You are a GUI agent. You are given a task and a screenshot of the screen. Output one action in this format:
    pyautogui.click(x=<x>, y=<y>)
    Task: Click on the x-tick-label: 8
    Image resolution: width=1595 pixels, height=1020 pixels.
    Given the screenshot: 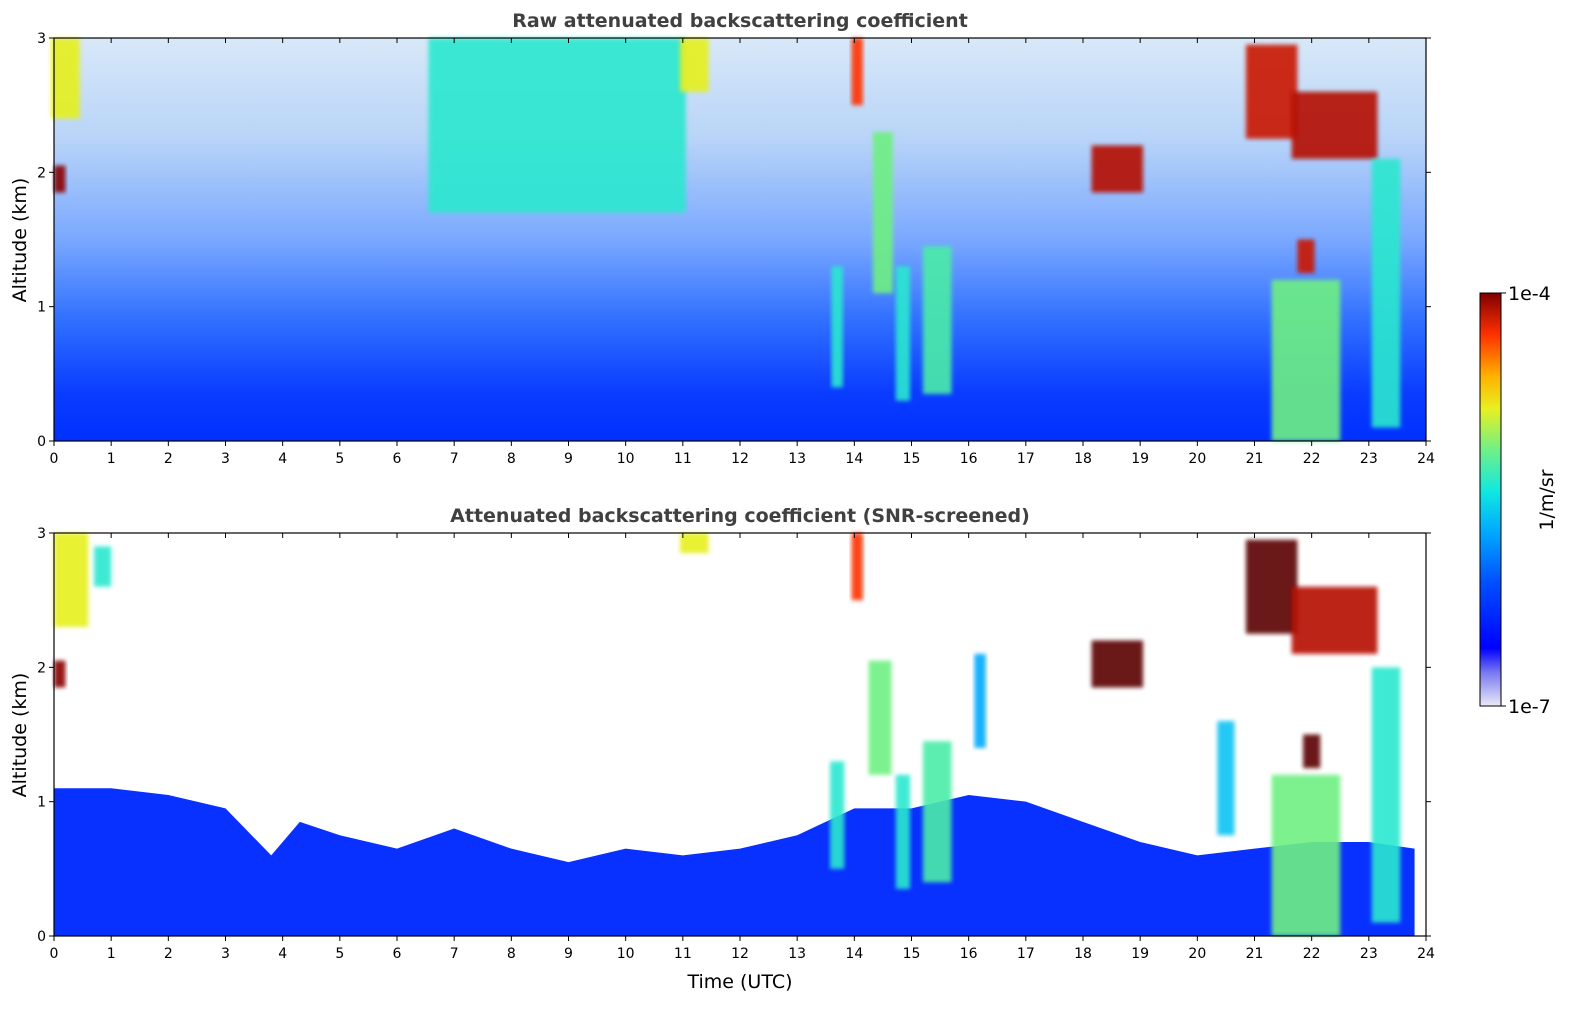 What is the action you would take?
    pyautogui.click(x=511, y=459)
    